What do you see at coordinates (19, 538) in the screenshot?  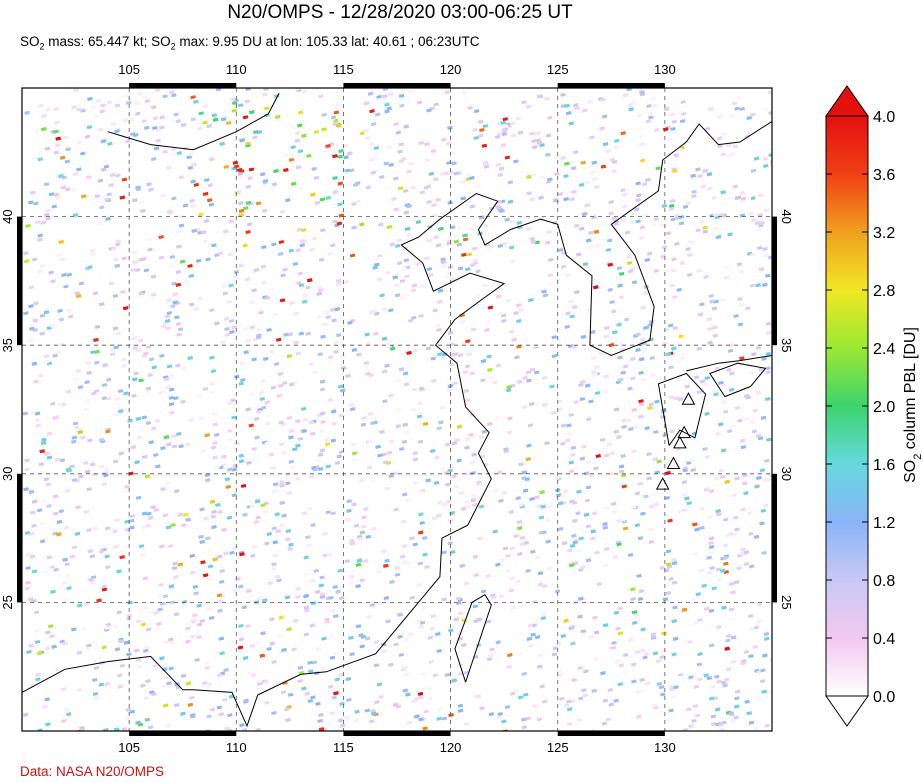 I see `frame-bar-left` at bounding box center [19, 538].